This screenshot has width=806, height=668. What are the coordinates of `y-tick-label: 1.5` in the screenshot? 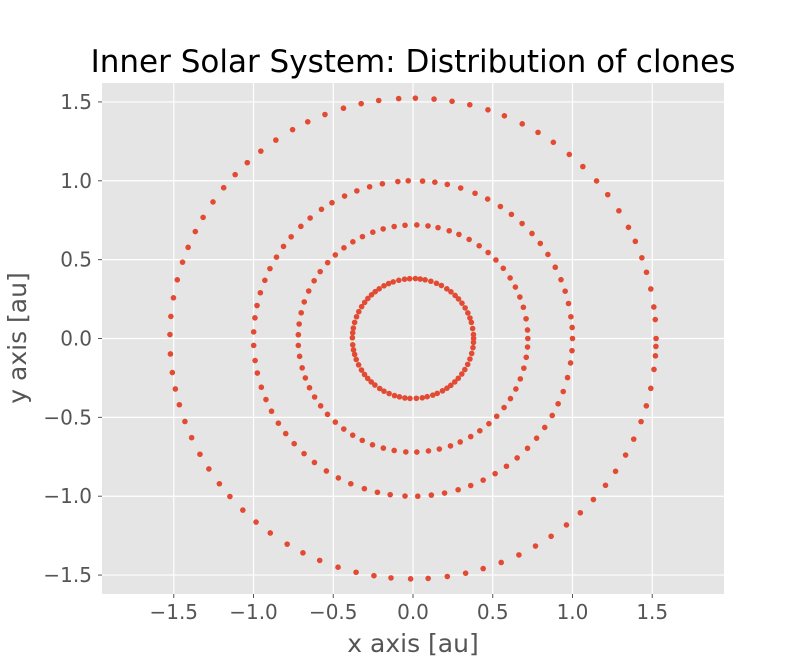 It's located at (76, 102).